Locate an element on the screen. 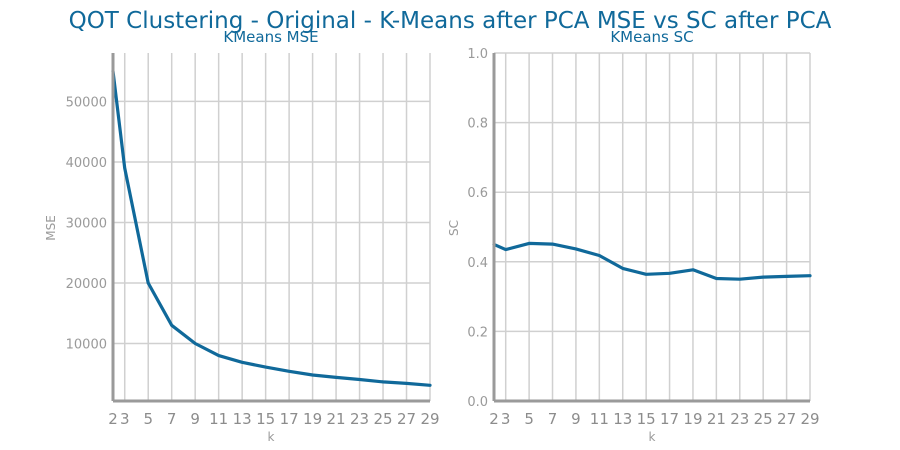 This screenshot has width=900, height=450. mse-x-tick-label: 19 is located at coordinates (312, 419).